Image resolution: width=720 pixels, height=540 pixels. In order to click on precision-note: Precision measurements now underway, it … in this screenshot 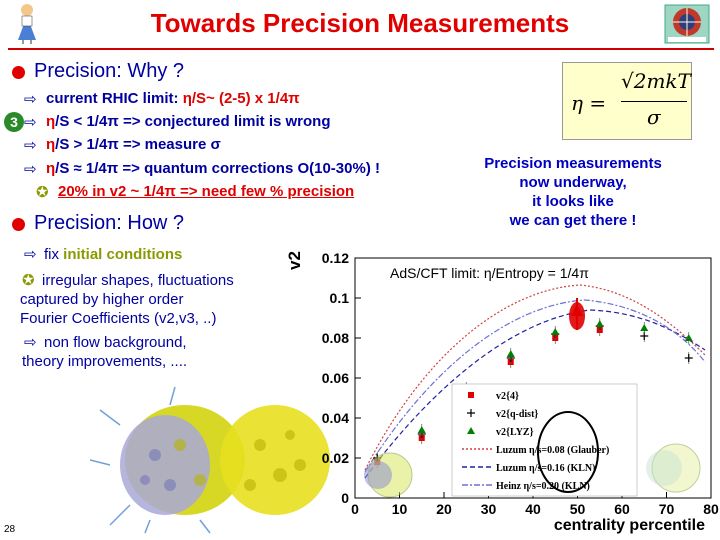, I will do `click(573, 192)`.